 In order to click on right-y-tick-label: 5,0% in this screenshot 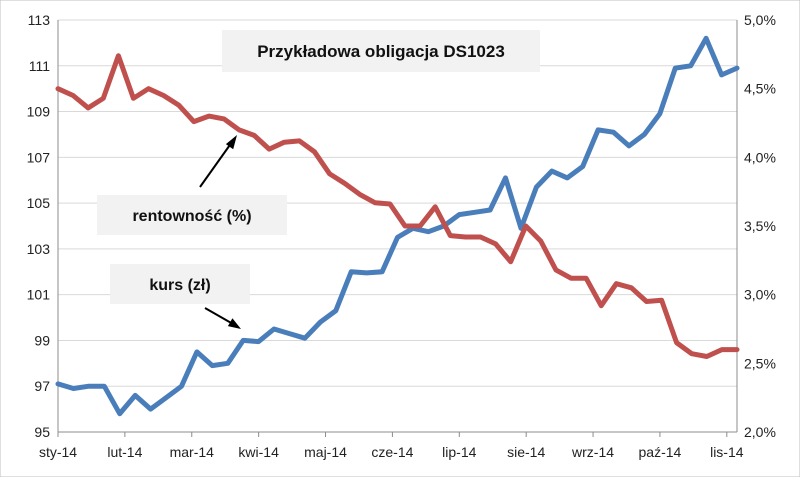, I will do `click(760, 20)`.